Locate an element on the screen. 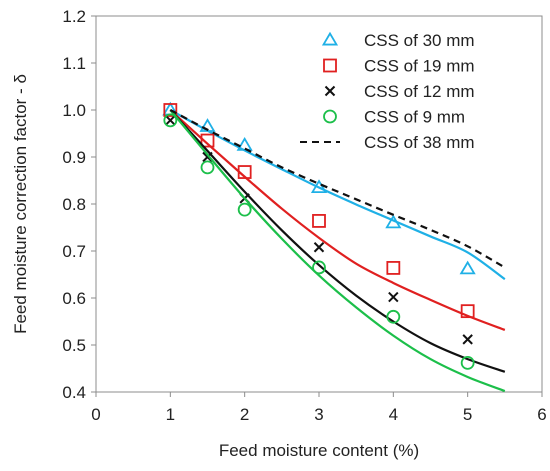 This screenshot has width=550, height=471. y-tick-label: 0.4 is located at coordinates (74, 392).